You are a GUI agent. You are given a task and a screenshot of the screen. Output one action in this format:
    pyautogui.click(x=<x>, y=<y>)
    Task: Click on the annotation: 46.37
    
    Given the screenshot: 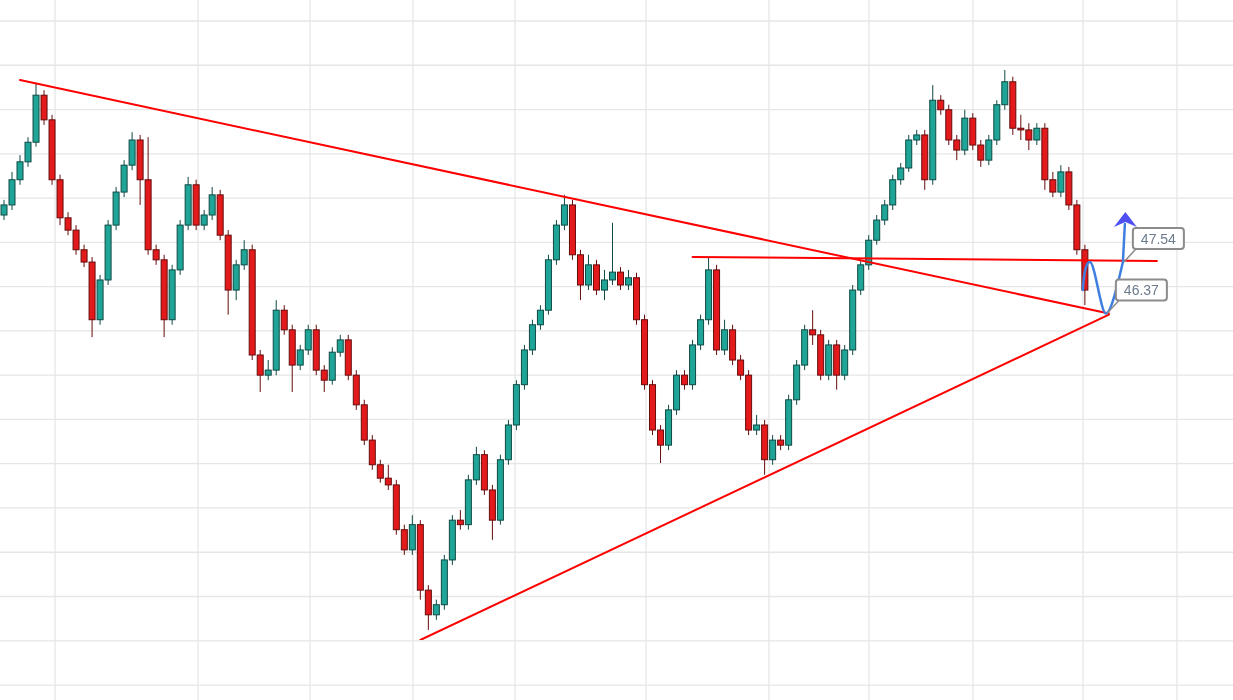 What is the action you would take?
    pyautogui.click(x=1141, y=290)
    